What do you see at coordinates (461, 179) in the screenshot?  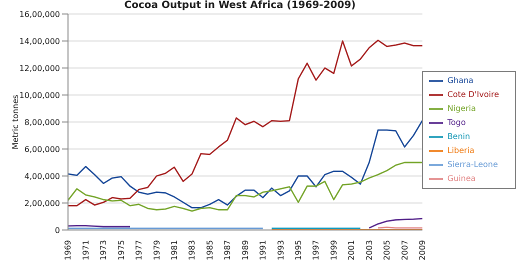 I see `legend-label: Guinea` at bounding box center [461, 179].